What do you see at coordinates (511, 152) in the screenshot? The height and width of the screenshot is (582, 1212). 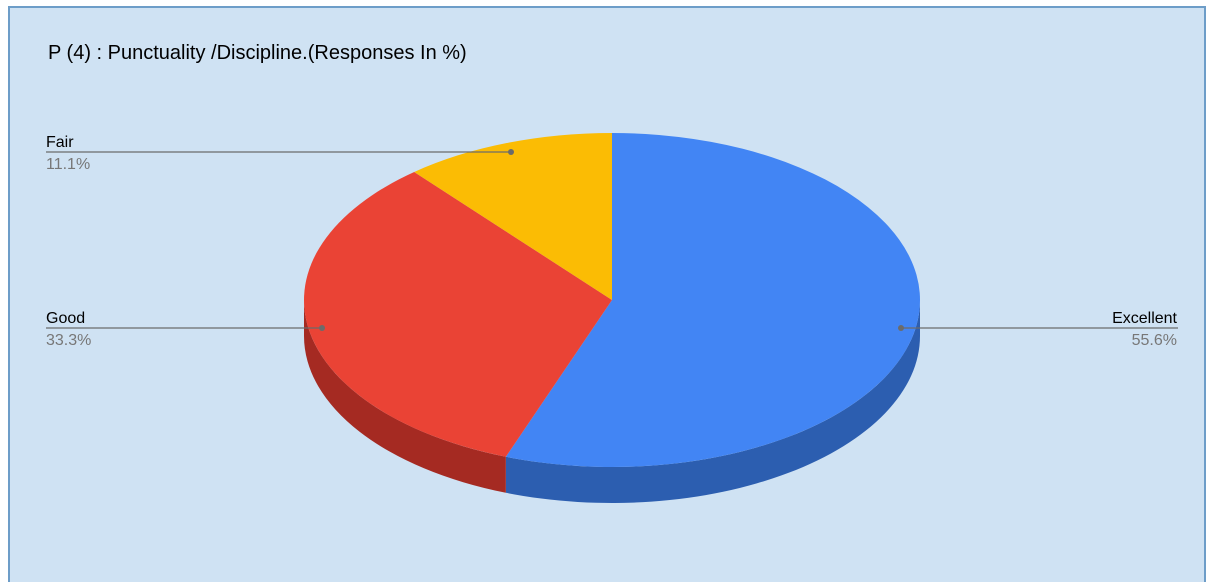 I see `leader-dot-fair` at bounding box center [511, 152].